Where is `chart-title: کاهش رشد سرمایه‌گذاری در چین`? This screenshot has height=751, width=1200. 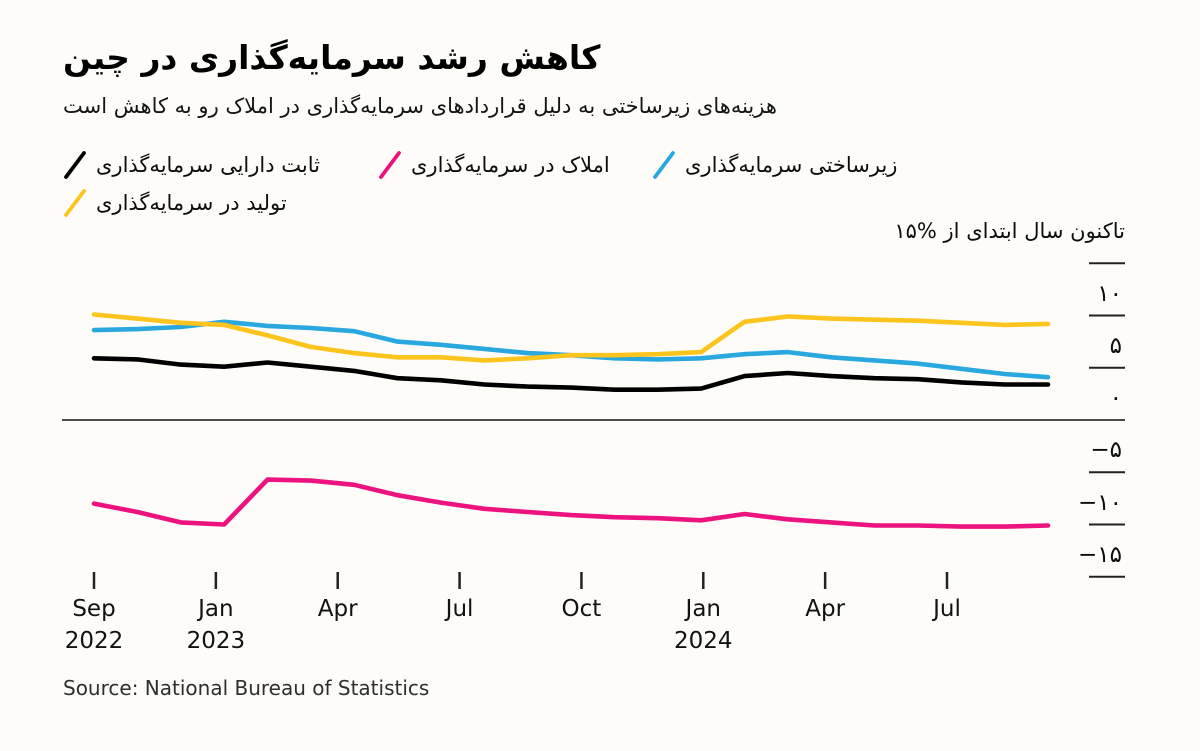 chart-title: کاهش رشد سرمایه‌گذاری در چین is located at coordinates (332, 57).